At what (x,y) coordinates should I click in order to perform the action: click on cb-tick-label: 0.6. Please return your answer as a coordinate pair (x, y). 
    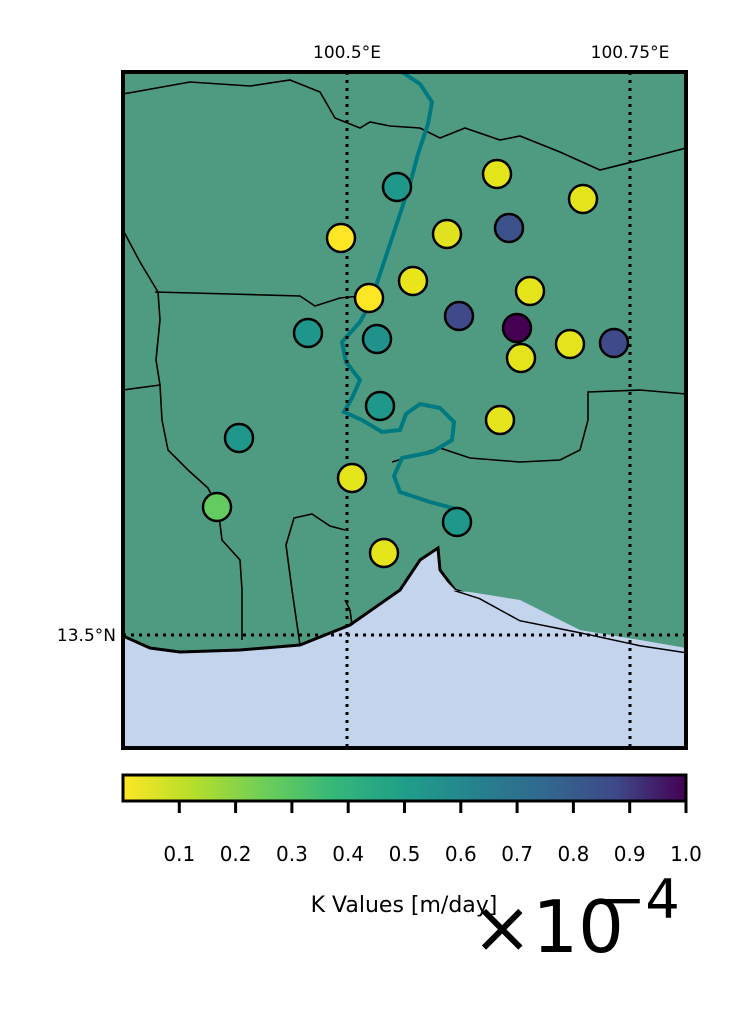
    Looking at the image, I should click on (461, 854).